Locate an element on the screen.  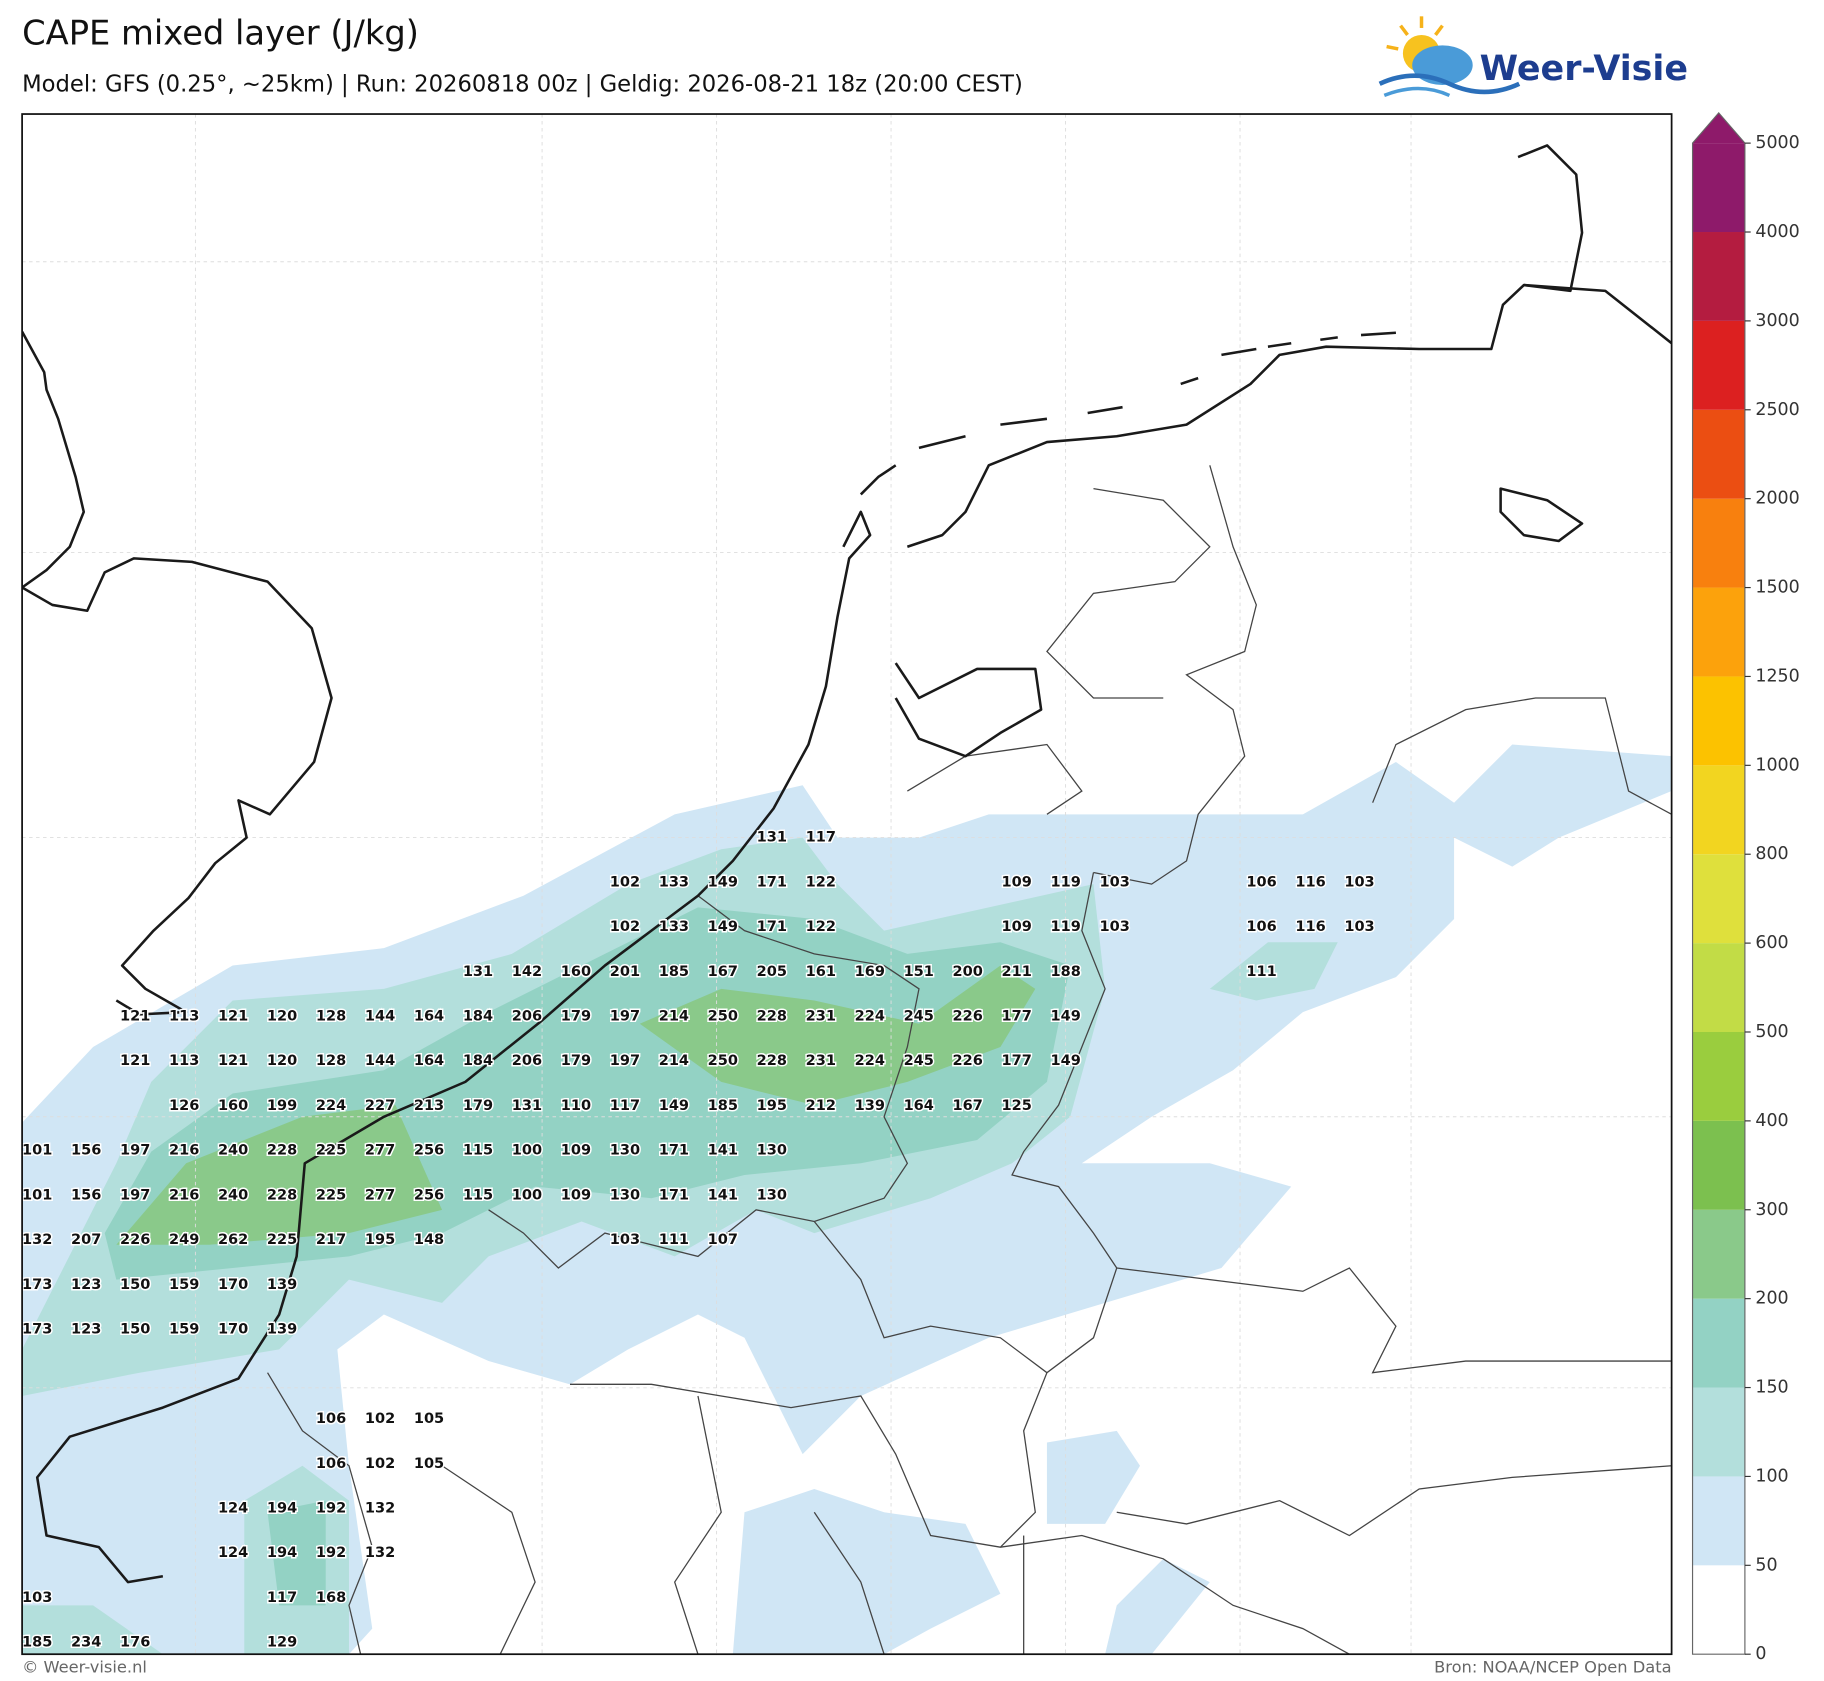
value-label: 211 is located at coordinates (1017, 972).